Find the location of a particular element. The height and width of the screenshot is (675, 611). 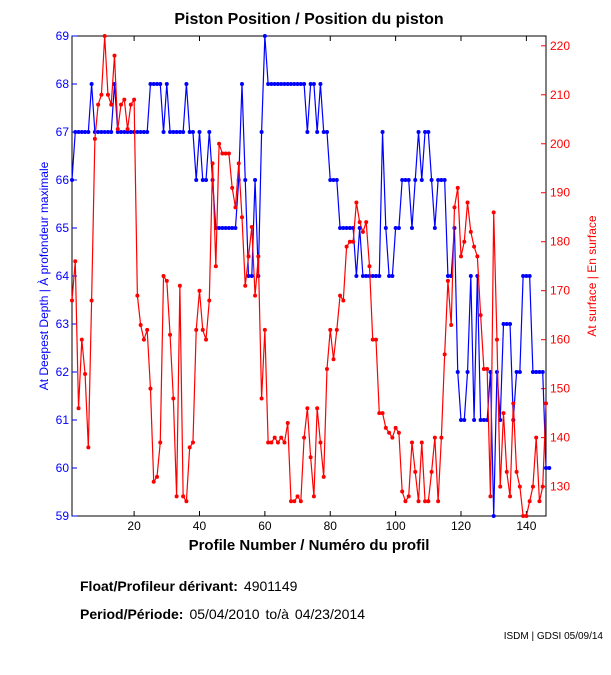

y-axis-right-label: At surface | En surface is located at coordinates (592, 275).